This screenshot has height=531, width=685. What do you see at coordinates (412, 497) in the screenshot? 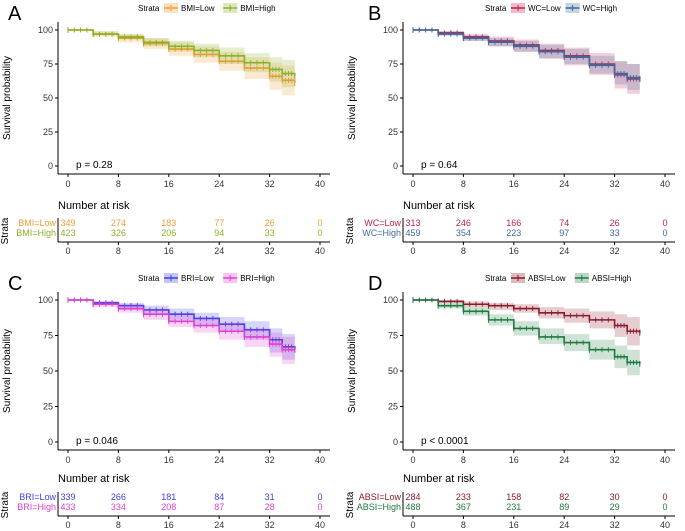
I see `risk-count: 284` at bounding box center [412, 497].